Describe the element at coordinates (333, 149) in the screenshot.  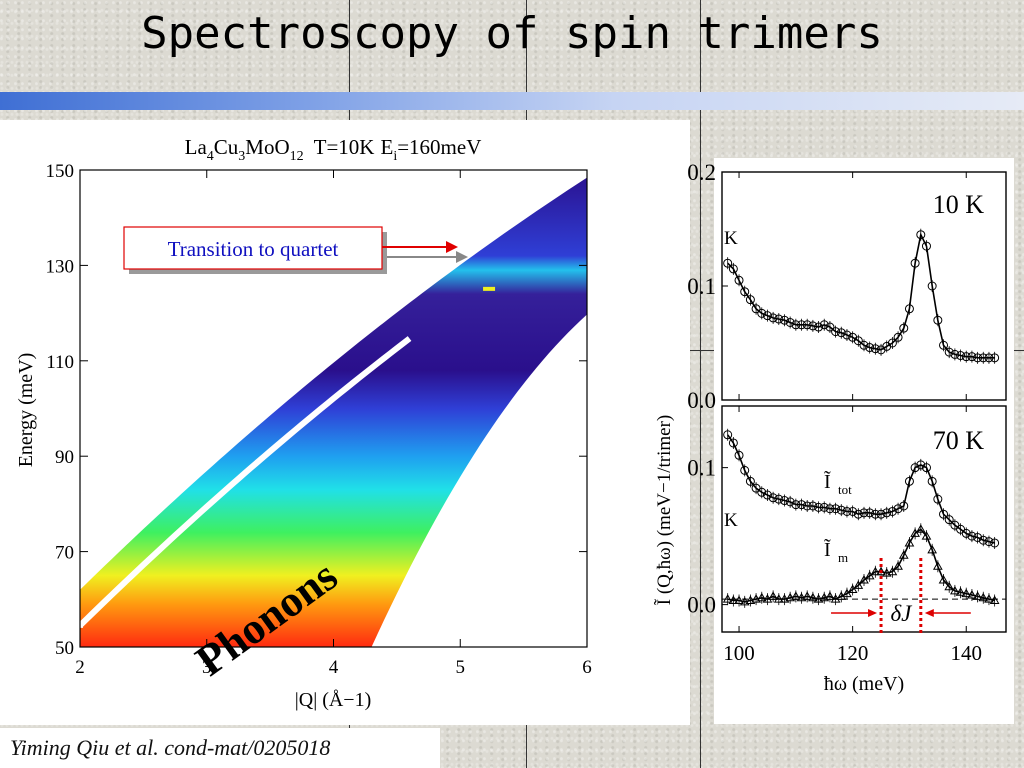
I see `heatmap-title: La4Cu3MoO12 T=10K Ei=160meV` at that location.